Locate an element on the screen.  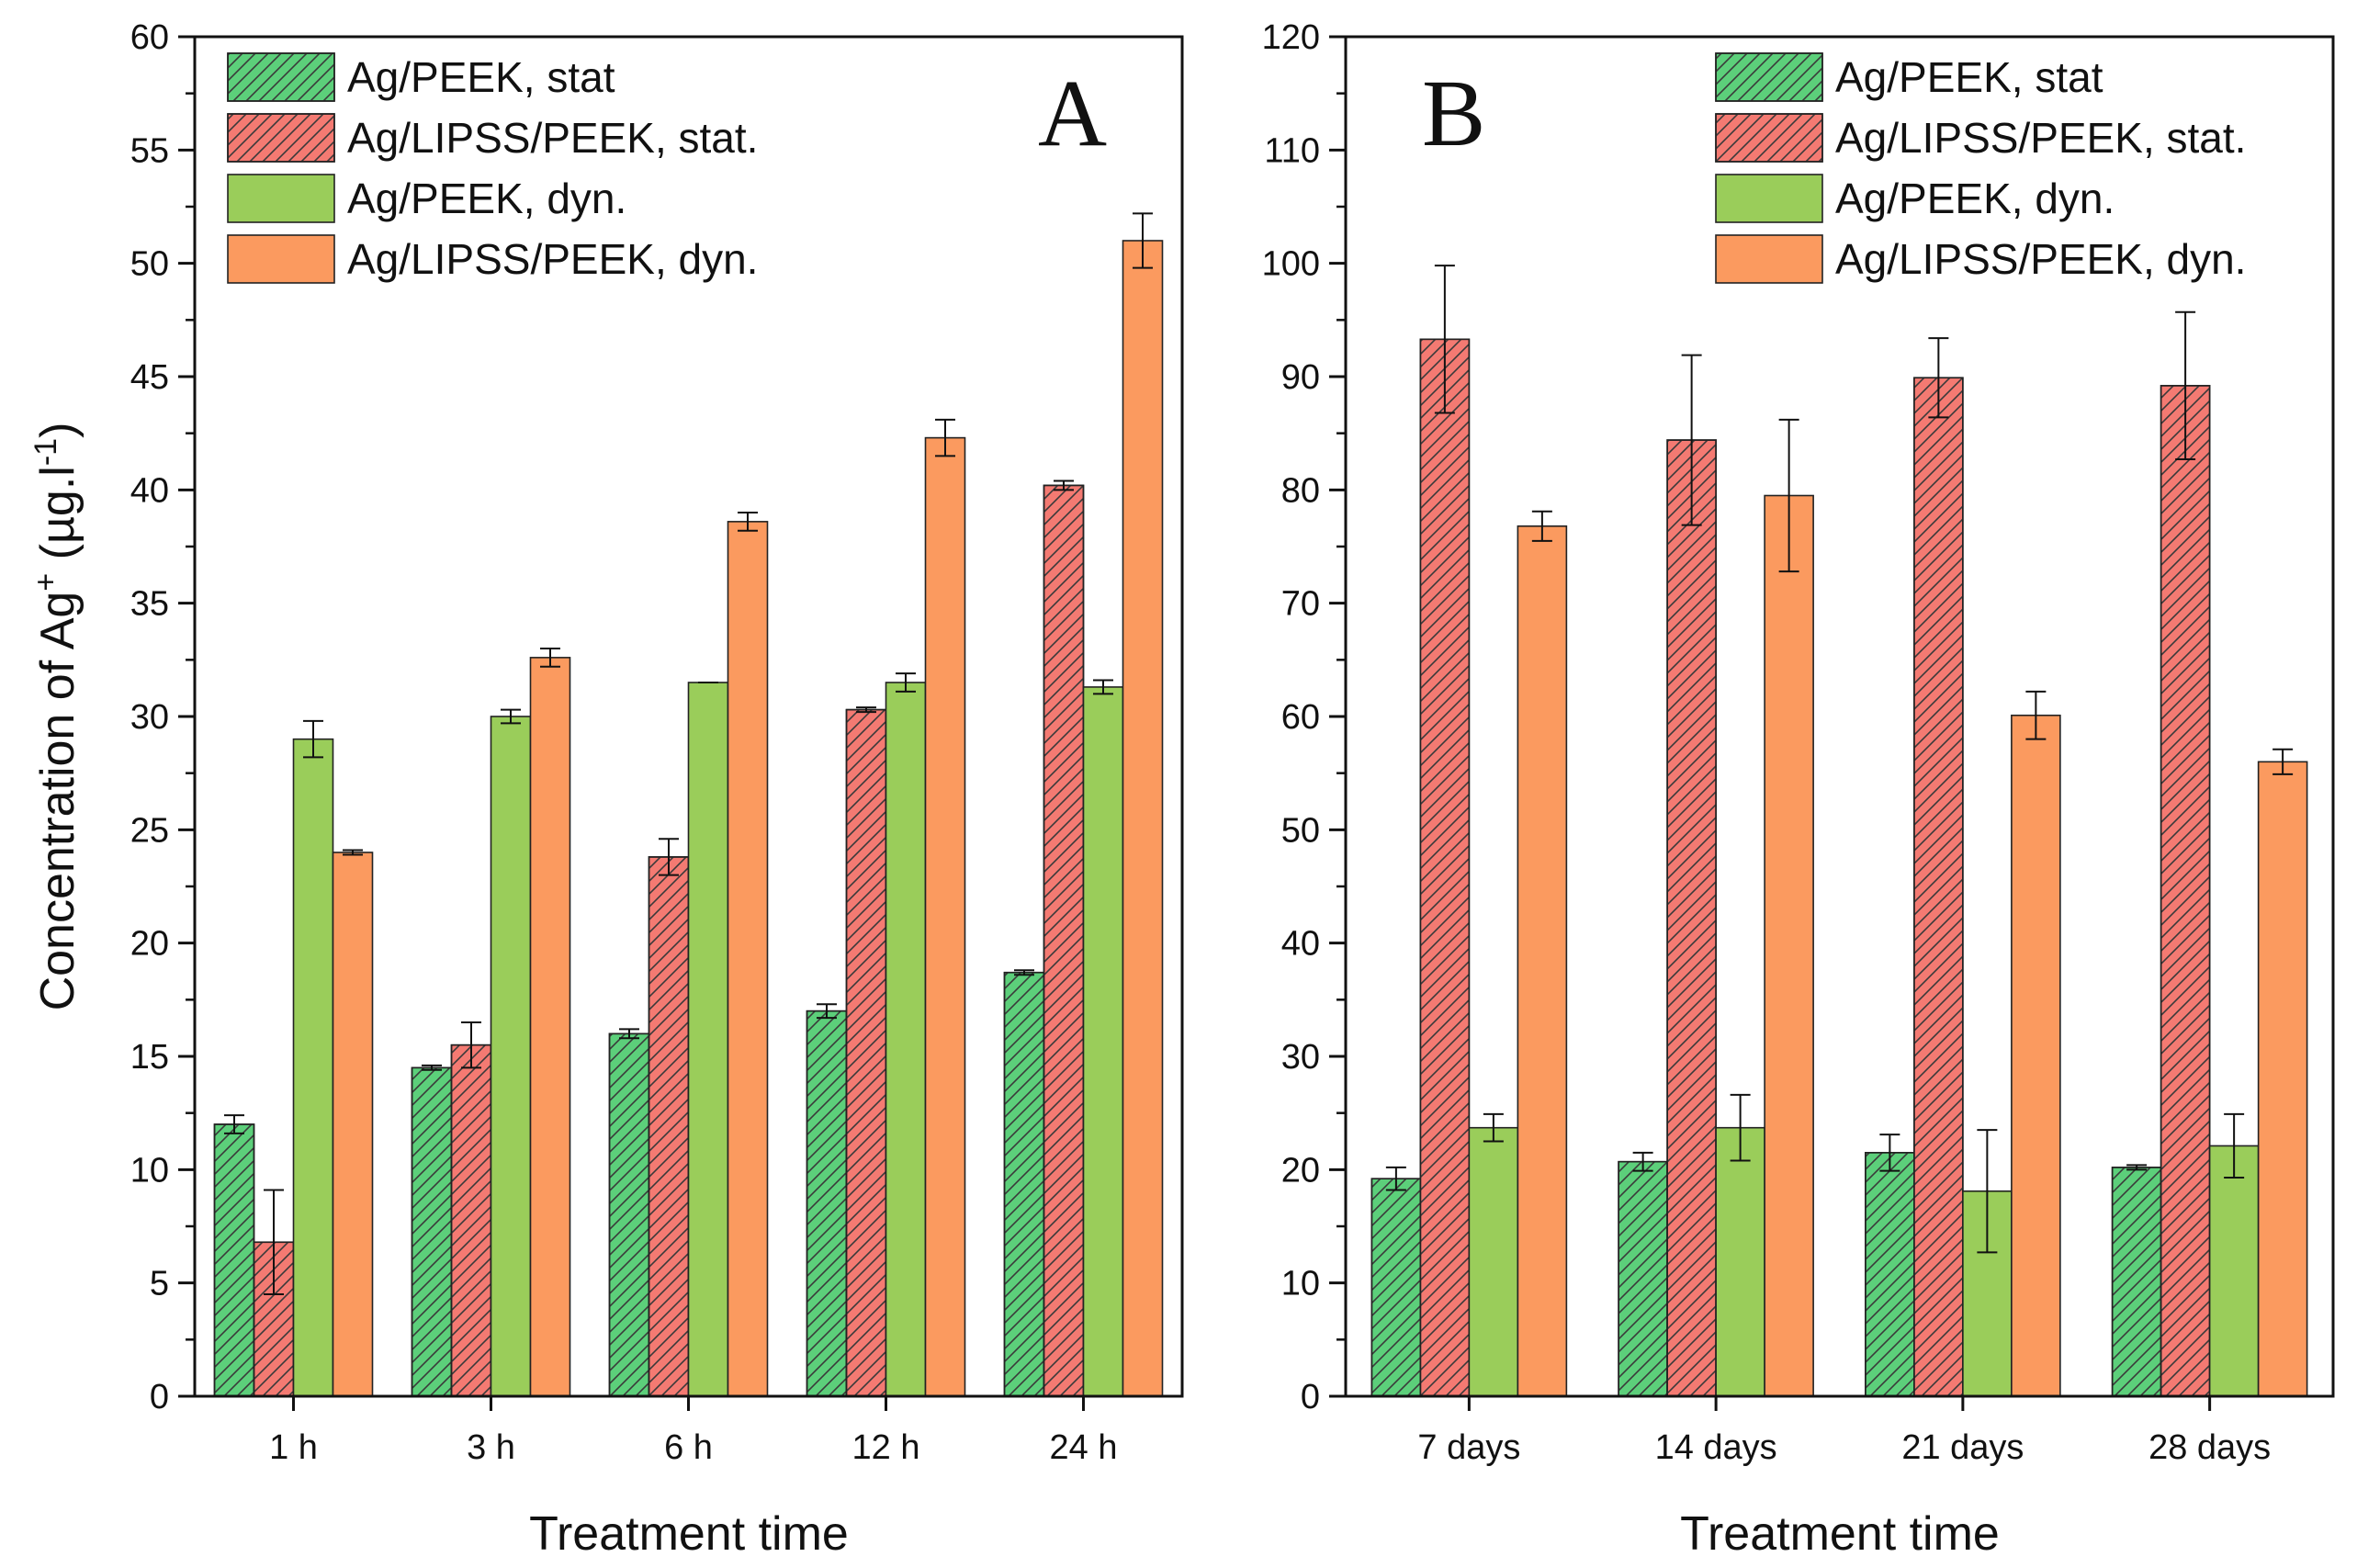
panel-b-y-ticks: 0 10 20 30 40 50 60 70 80 90 100 110 120 is located at coordinates (1304, 717).